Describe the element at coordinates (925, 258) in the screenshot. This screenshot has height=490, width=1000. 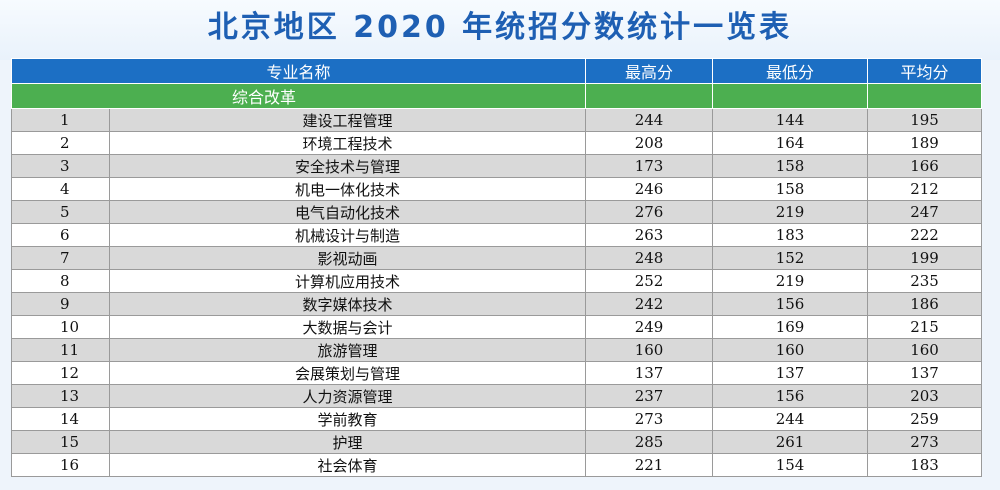
I see `row-avg-score: 199` at that location.